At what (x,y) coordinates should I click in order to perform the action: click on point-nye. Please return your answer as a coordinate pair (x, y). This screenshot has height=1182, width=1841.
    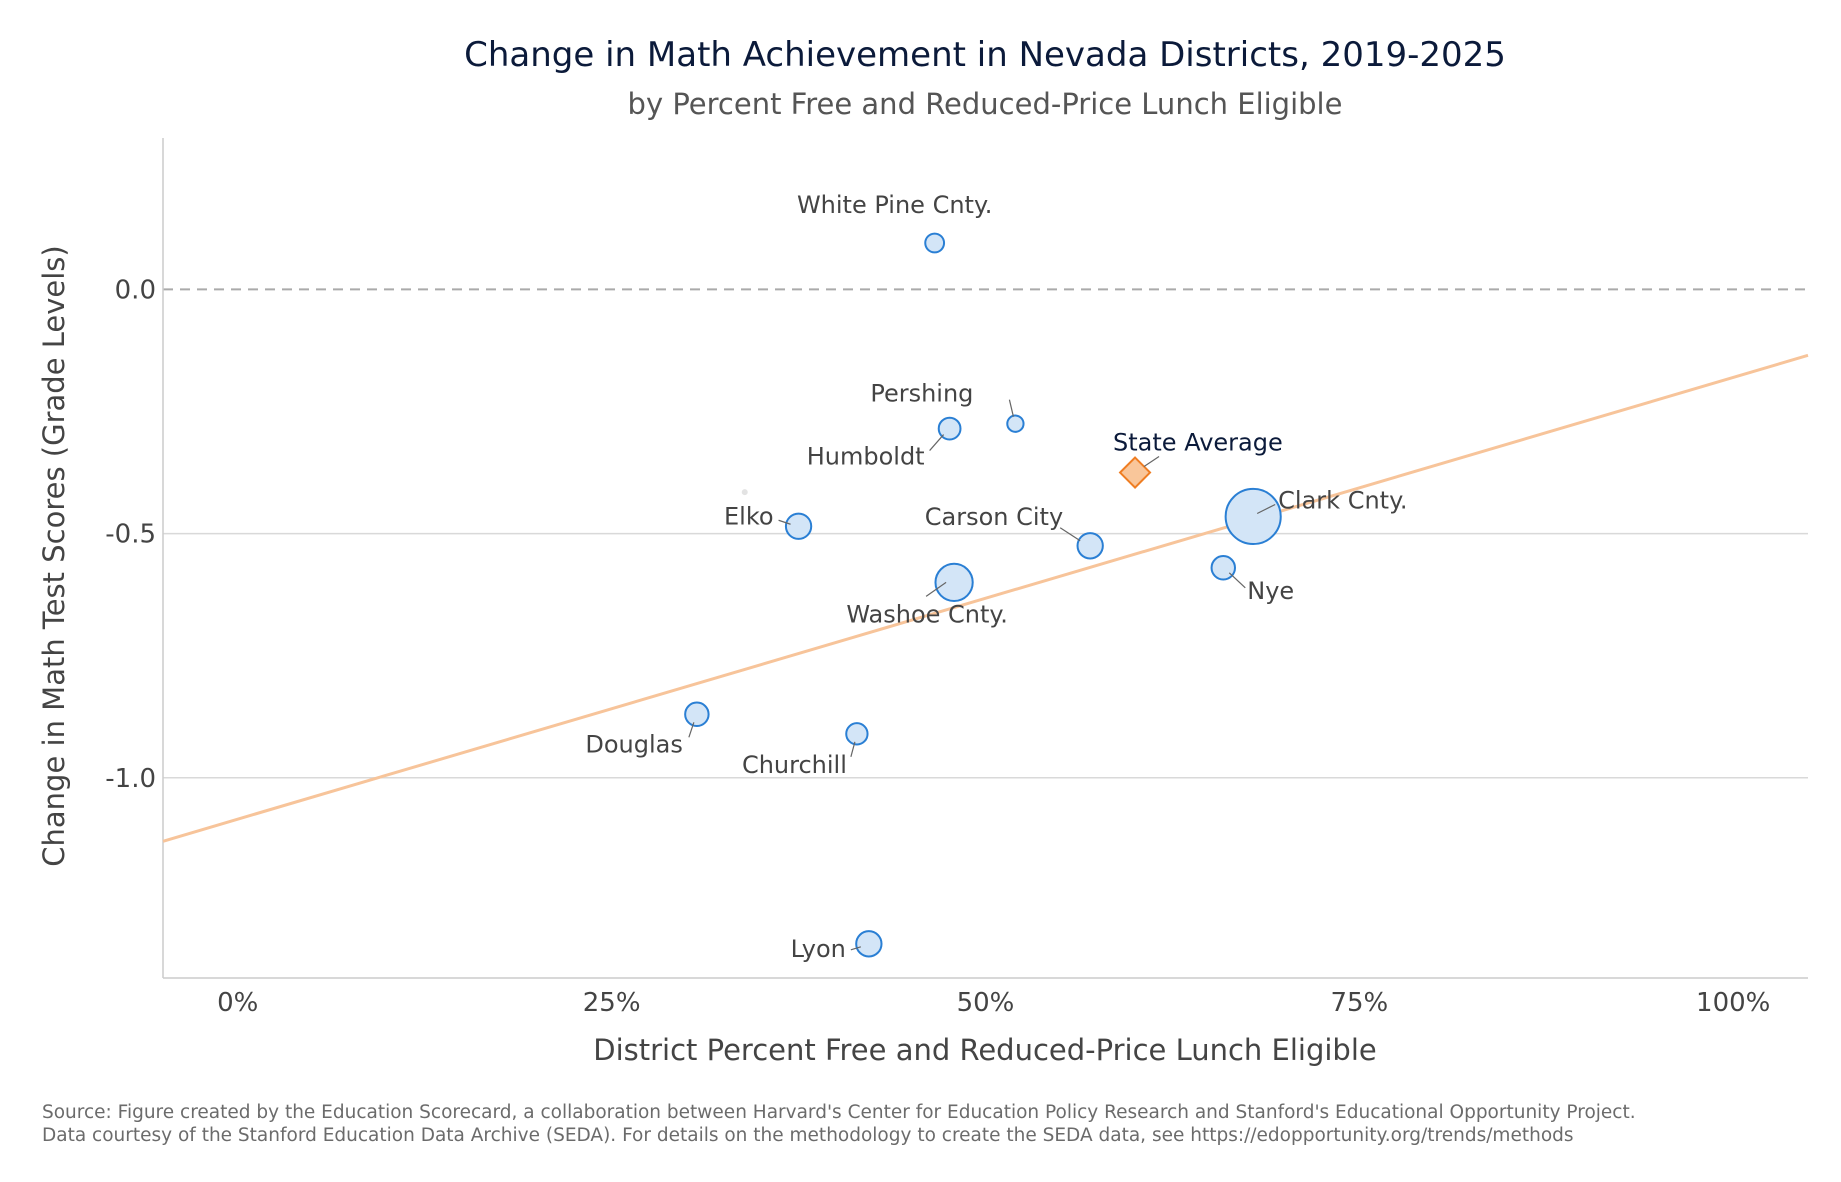
    Looking at the image, I should click on (1223, 568).